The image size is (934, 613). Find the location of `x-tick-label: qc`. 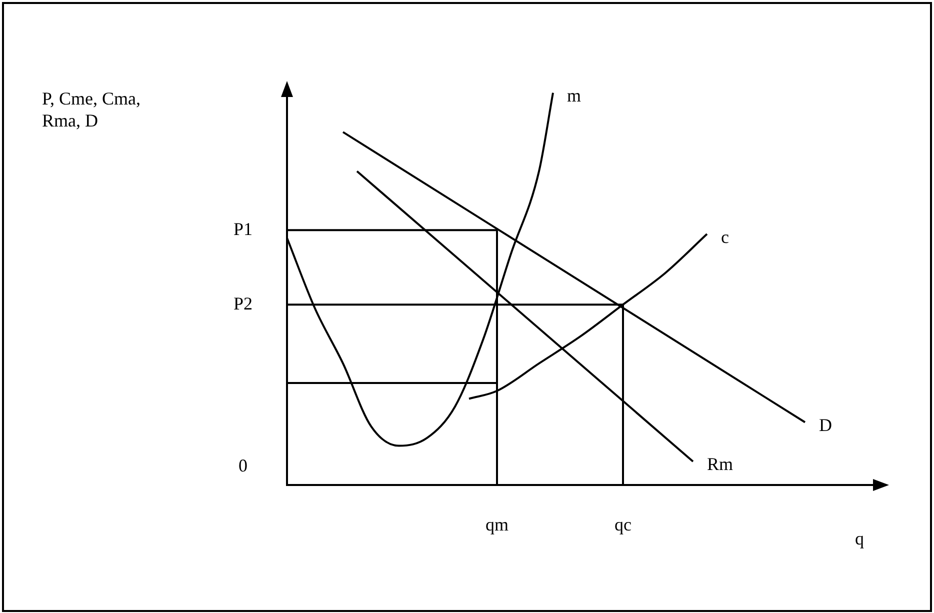

x-tick-label: qc is located at coordinates (623, 524).